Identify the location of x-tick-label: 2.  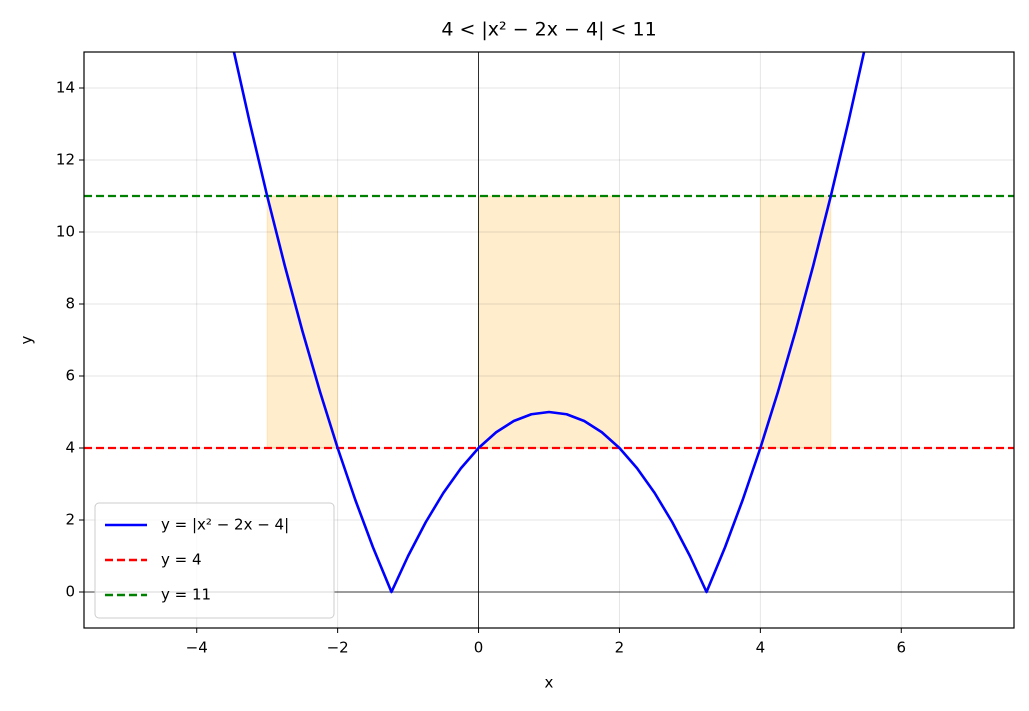
(620, 648).